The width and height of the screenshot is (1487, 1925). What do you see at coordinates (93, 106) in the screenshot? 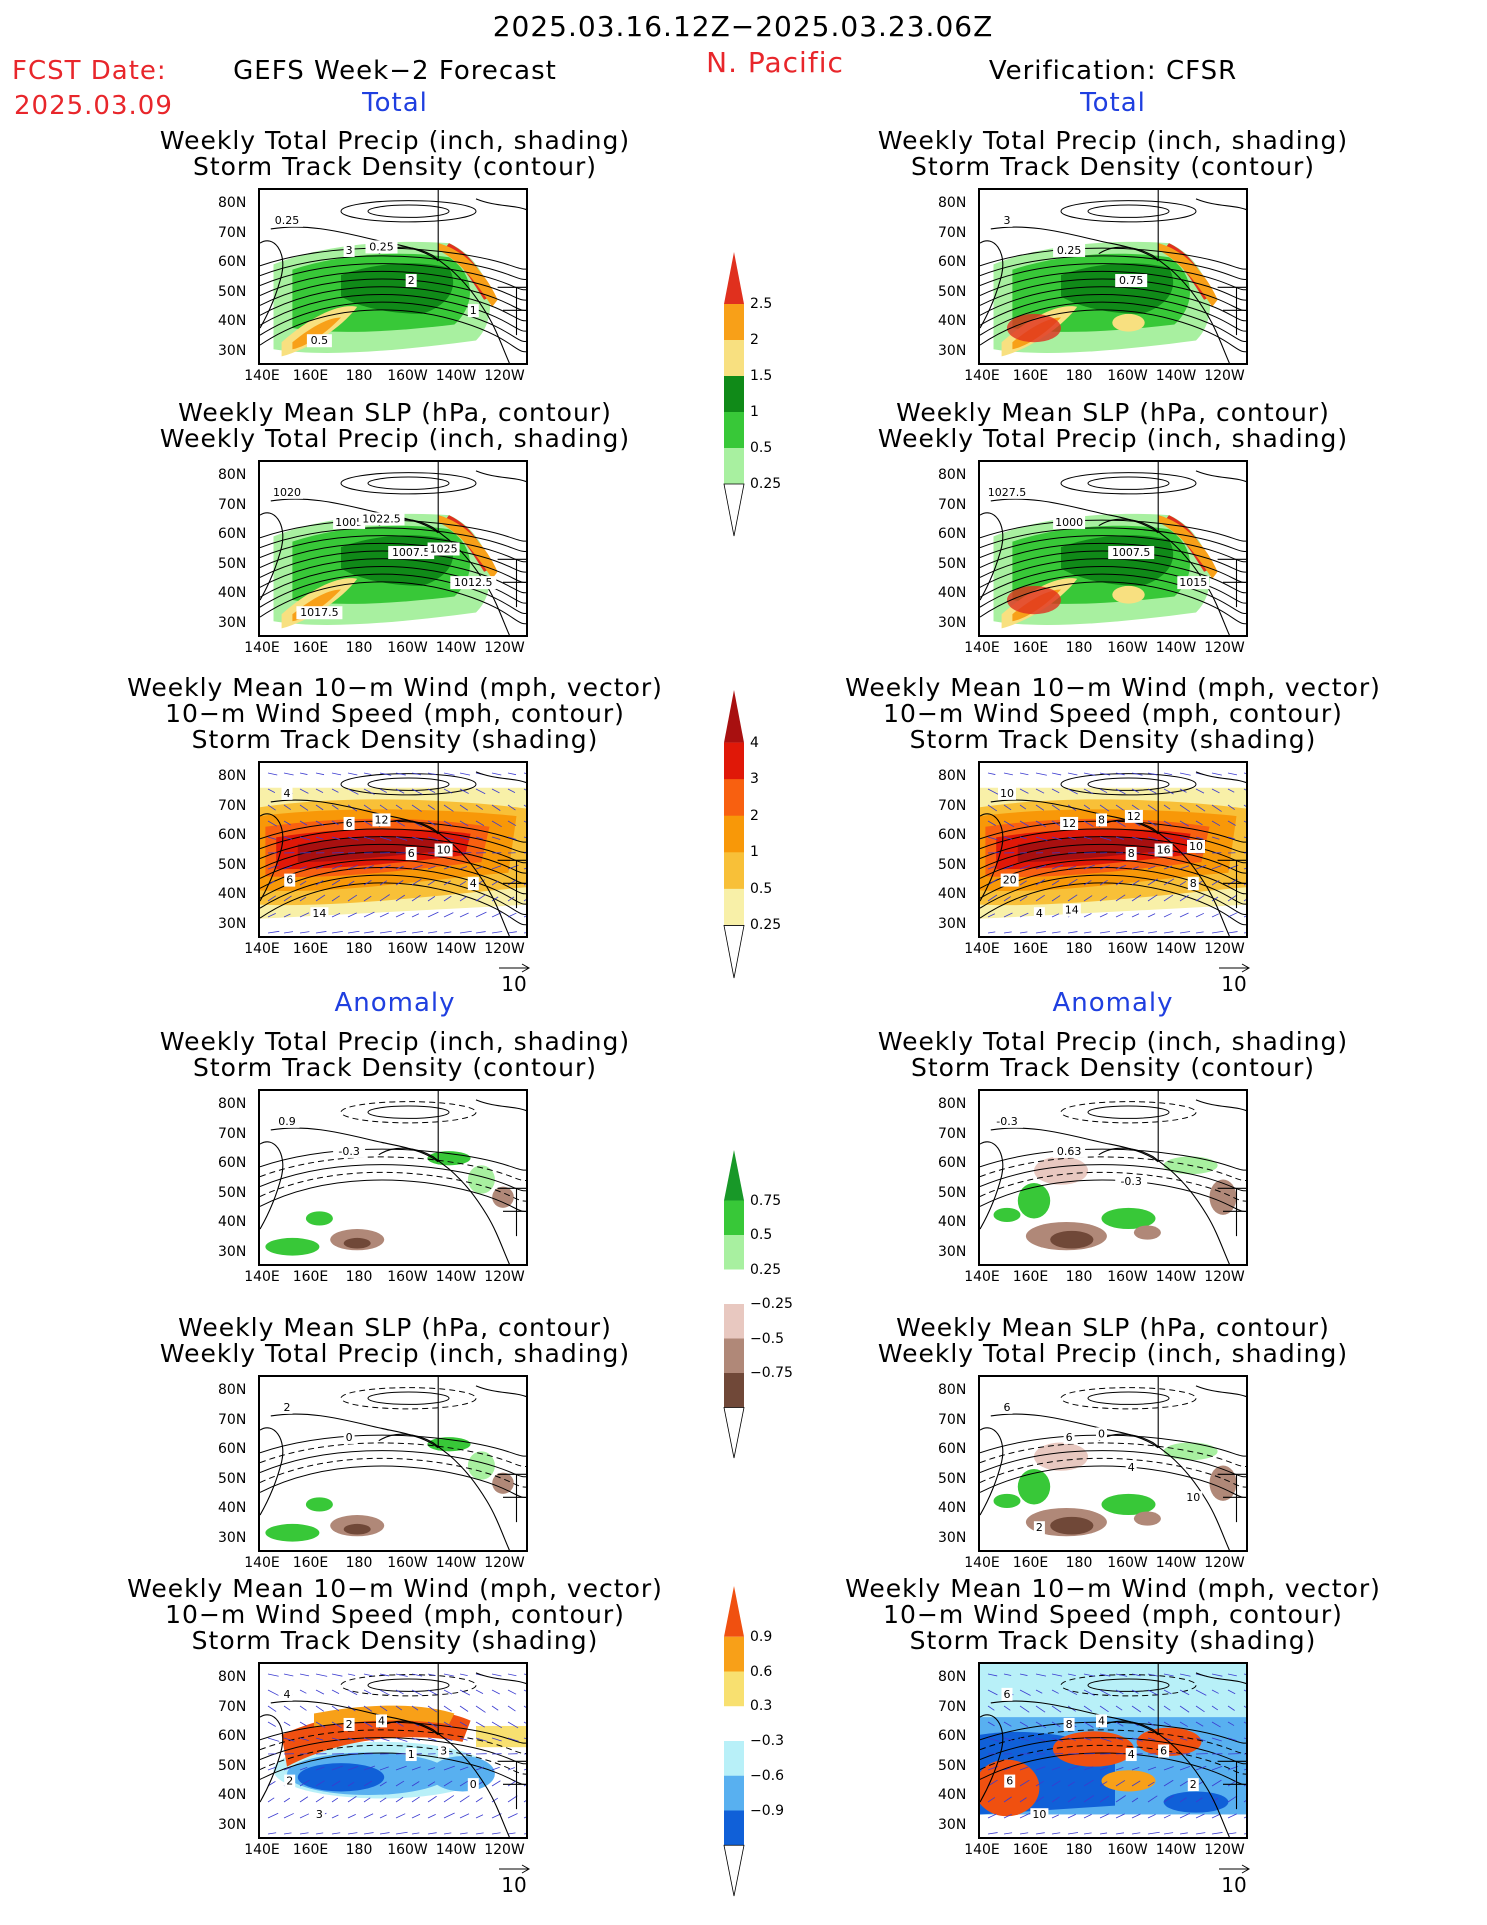
I see `fcst-date-value: 2025.03.09` at bounding box center [93, 106].